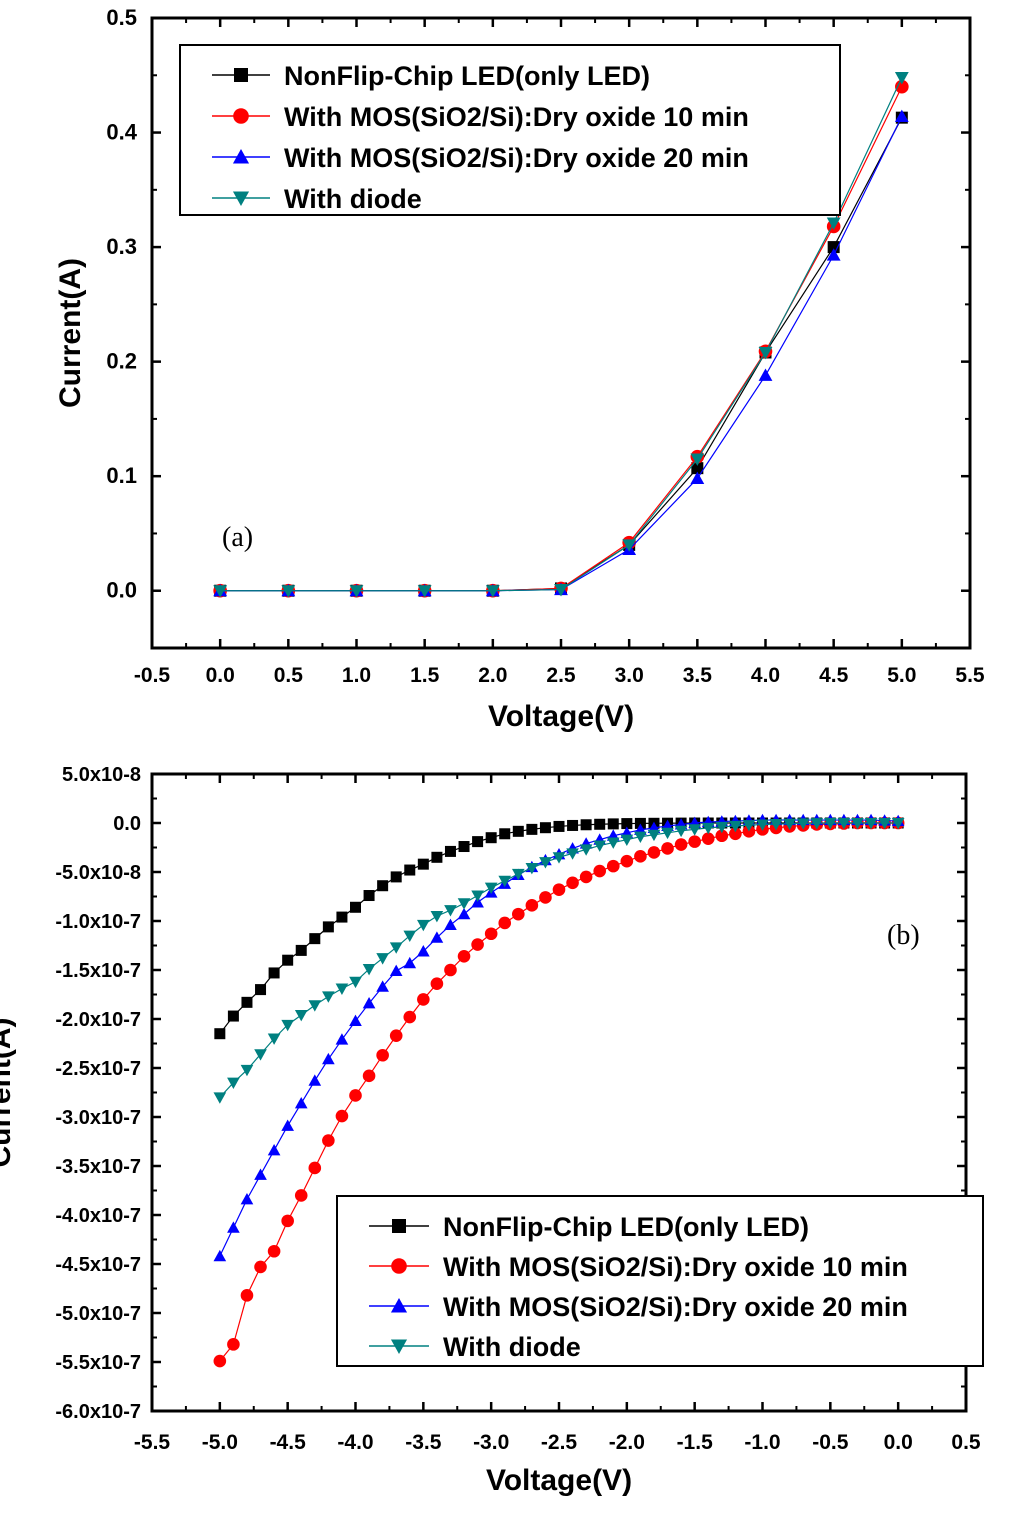 This screenshot has width=1014, height=1514. I want to click on y-tick-label: -5.5x10-7, so click(98, 1363).